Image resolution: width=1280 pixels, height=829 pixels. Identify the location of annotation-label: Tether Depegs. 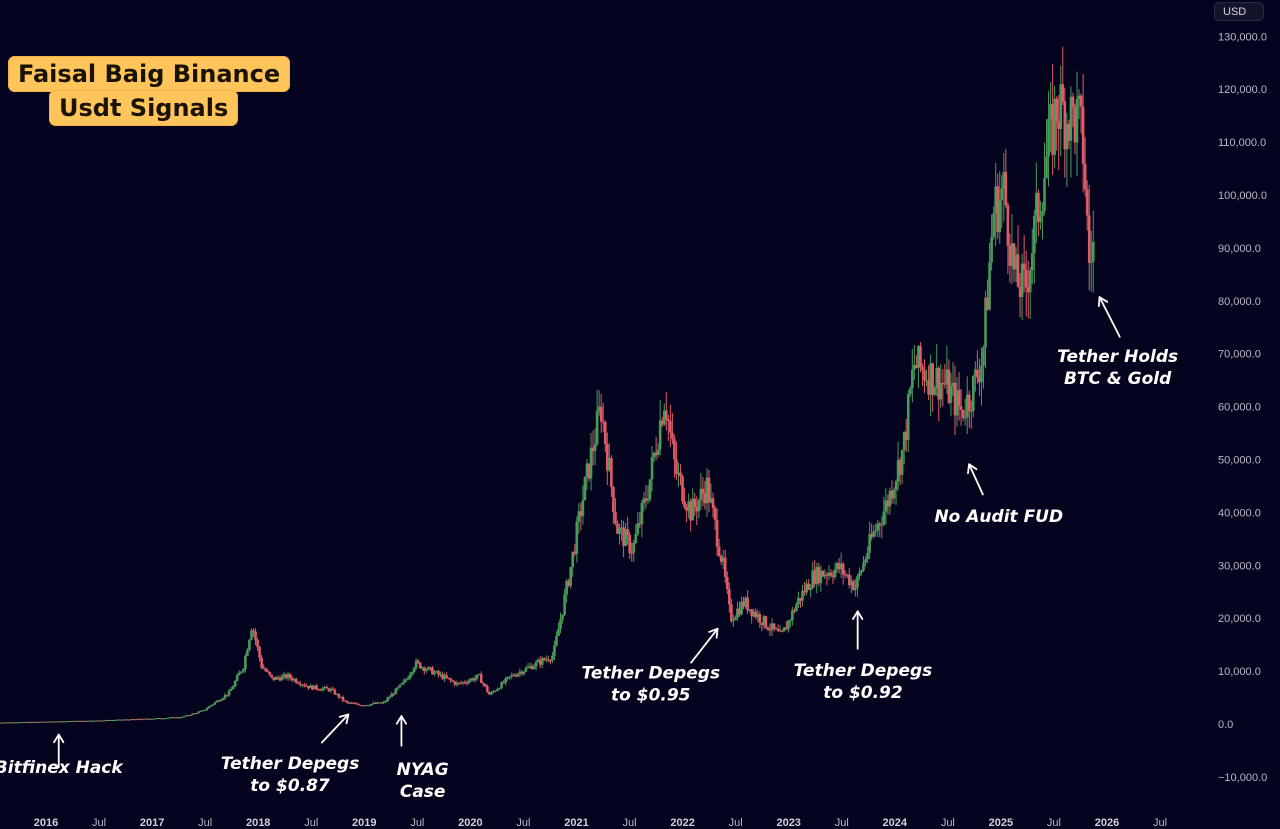
(863, 671).